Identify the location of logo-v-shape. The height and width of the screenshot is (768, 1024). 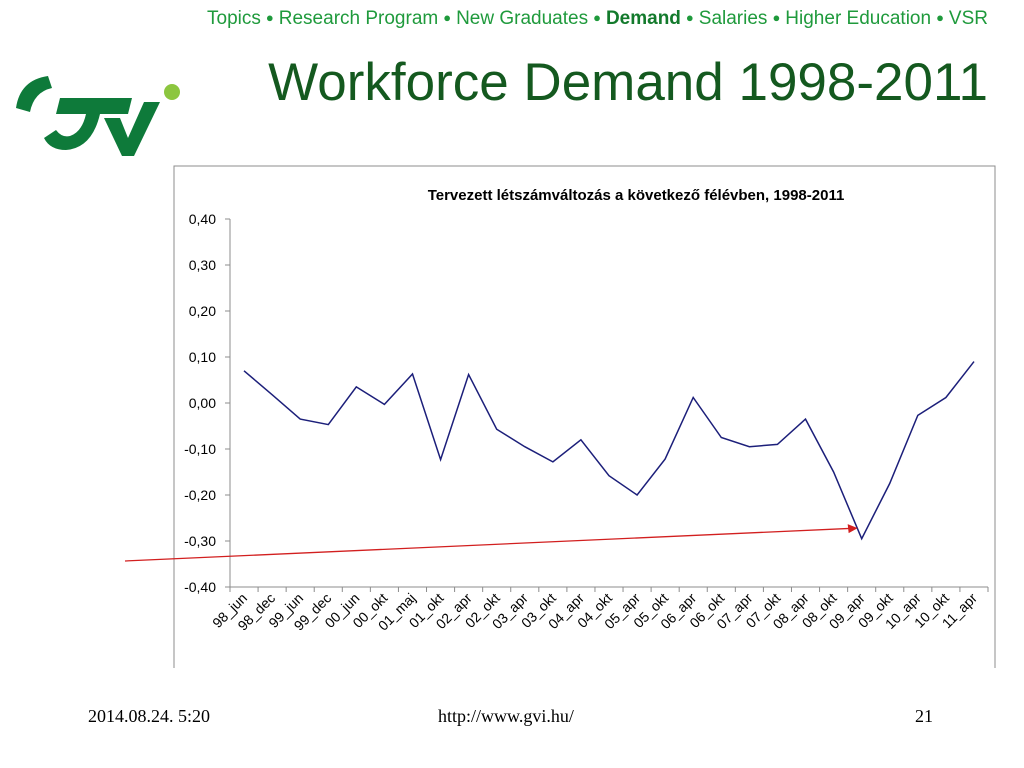
(132, 129).